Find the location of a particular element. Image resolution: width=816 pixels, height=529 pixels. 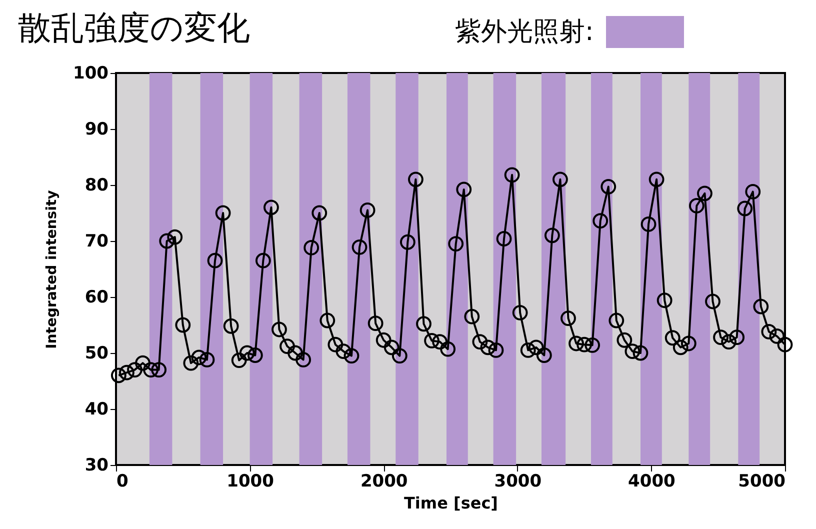

x-axis-title: Time [sec] is located at coordinates (451, 503).